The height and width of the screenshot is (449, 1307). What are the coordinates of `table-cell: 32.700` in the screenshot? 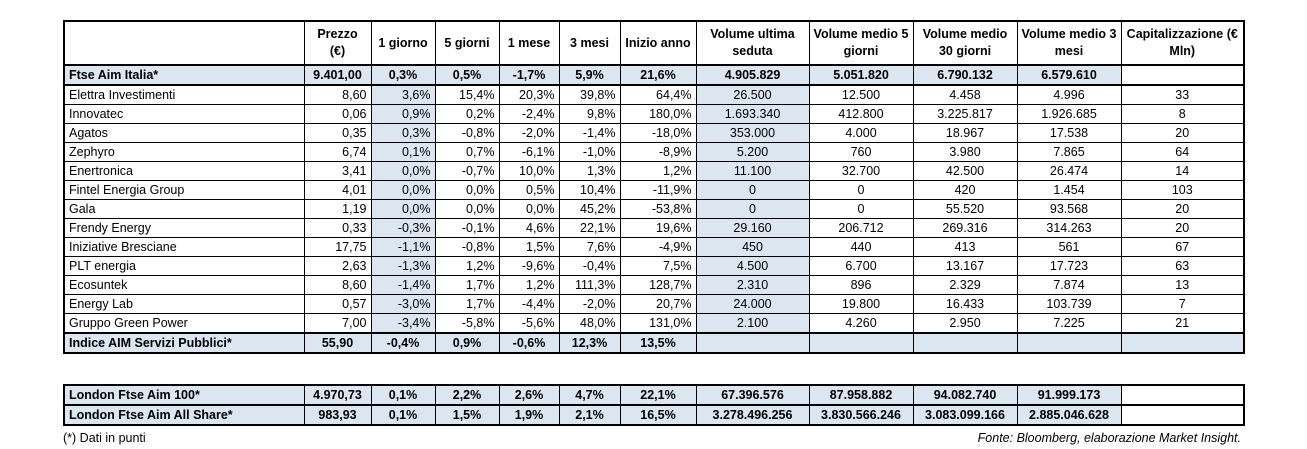 It's located at (861, 171).